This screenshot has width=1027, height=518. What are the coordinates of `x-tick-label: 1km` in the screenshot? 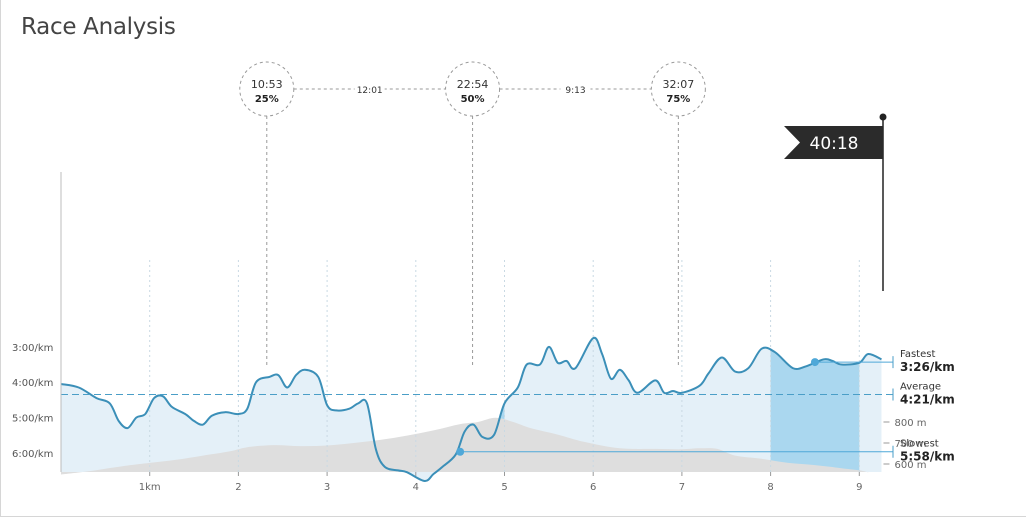 It's located at (150, 487).